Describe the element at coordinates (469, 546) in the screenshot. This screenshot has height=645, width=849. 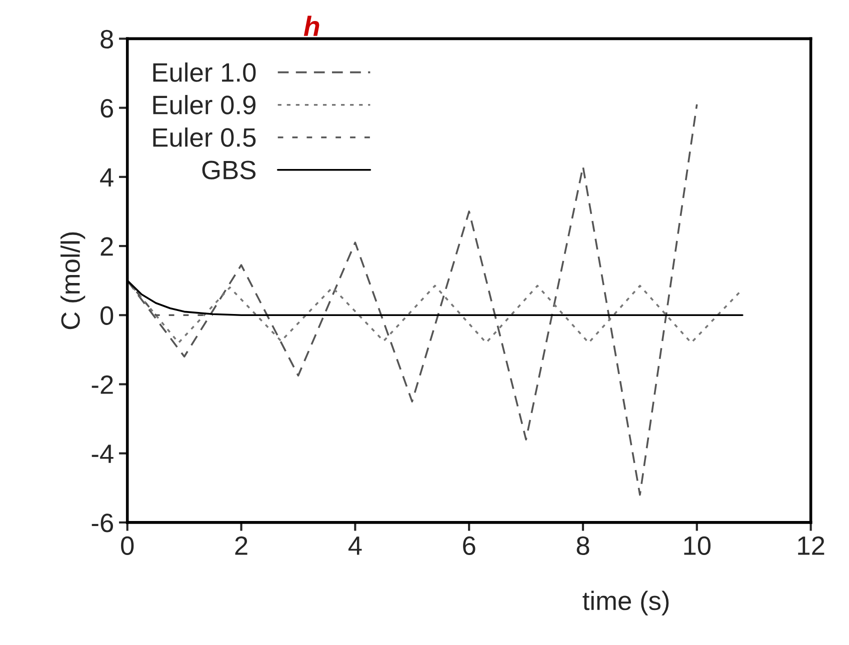
I see `x-tick-label: 6` at that location.